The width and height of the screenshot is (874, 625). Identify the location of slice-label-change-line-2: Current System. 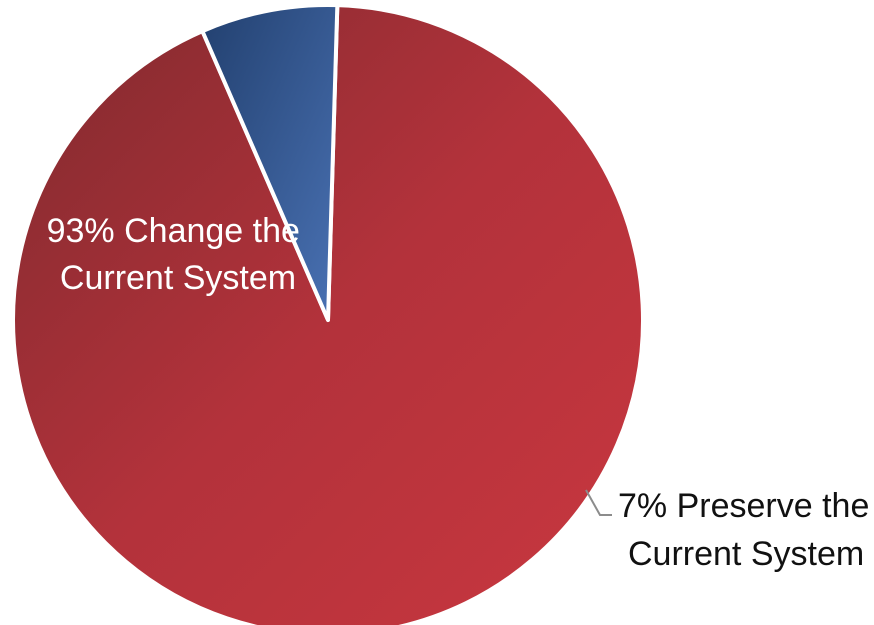
(178, 278).